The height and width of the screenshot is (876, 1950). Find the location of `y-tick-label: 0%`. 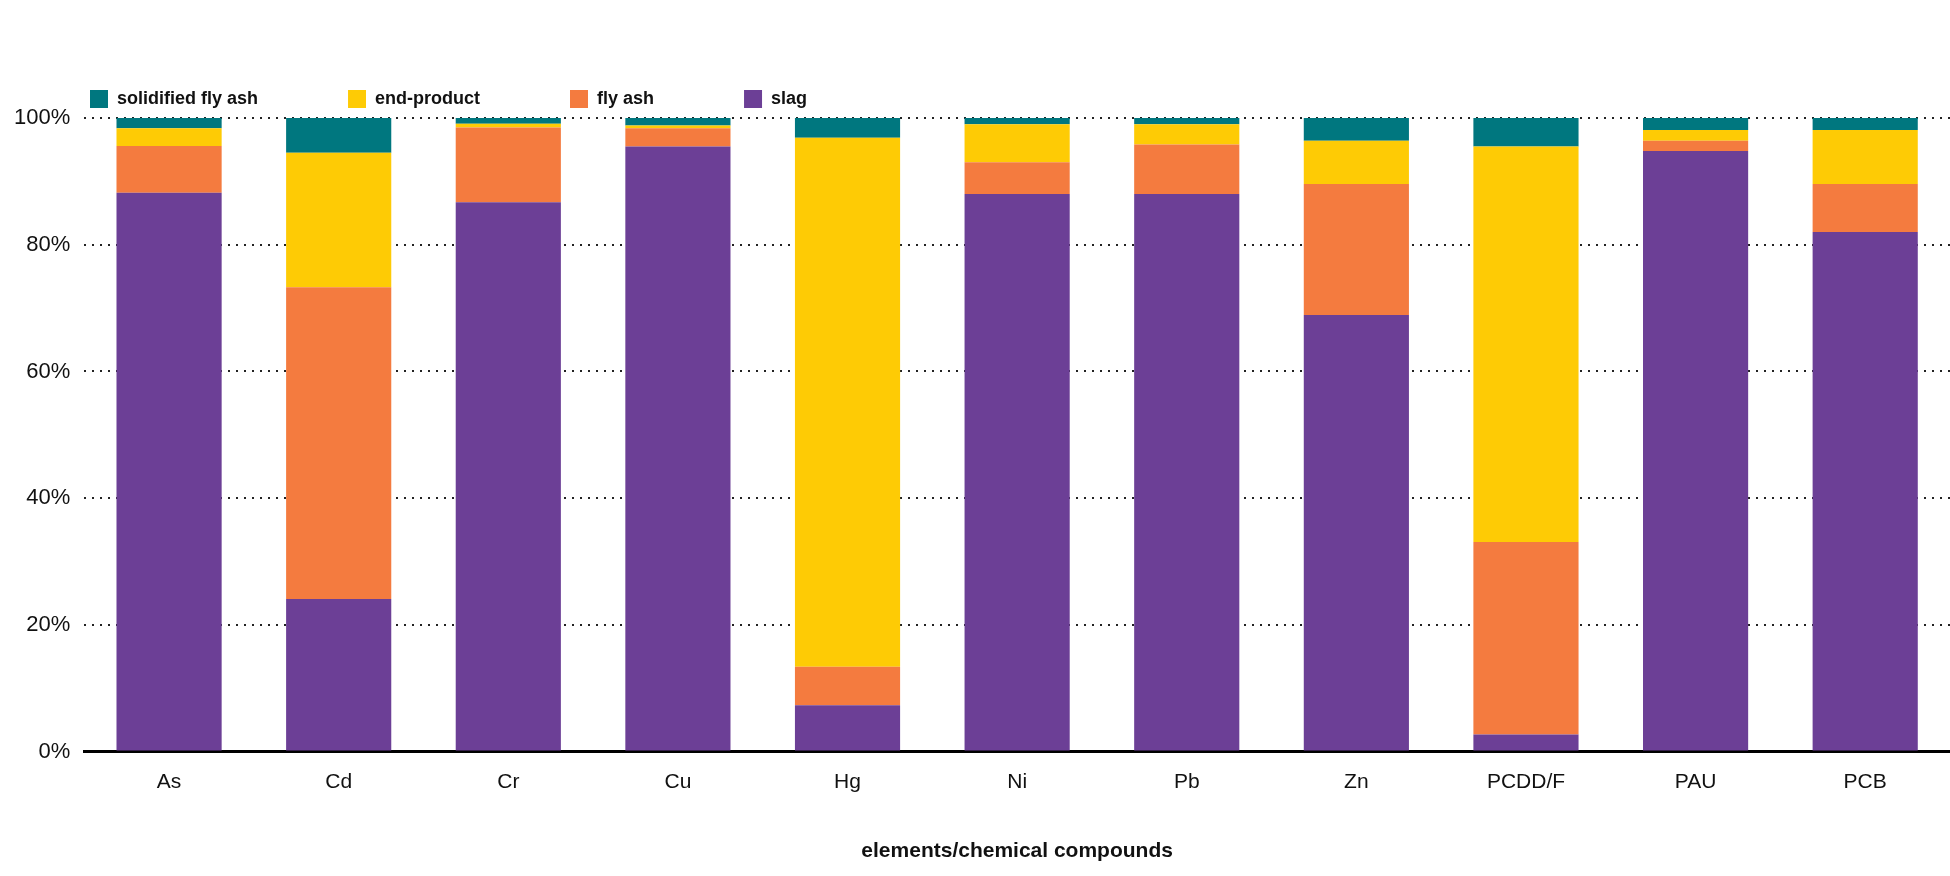

y-tick-label: 0% is located at coordinates (54, 750).